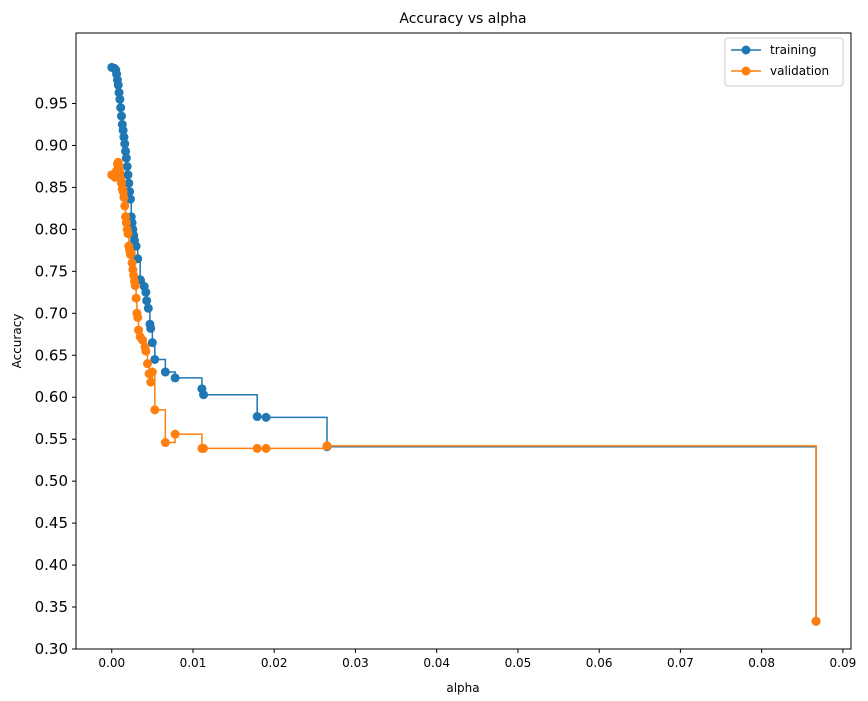  I want to click on x-tick-label: 0.07, so click(680, 663).